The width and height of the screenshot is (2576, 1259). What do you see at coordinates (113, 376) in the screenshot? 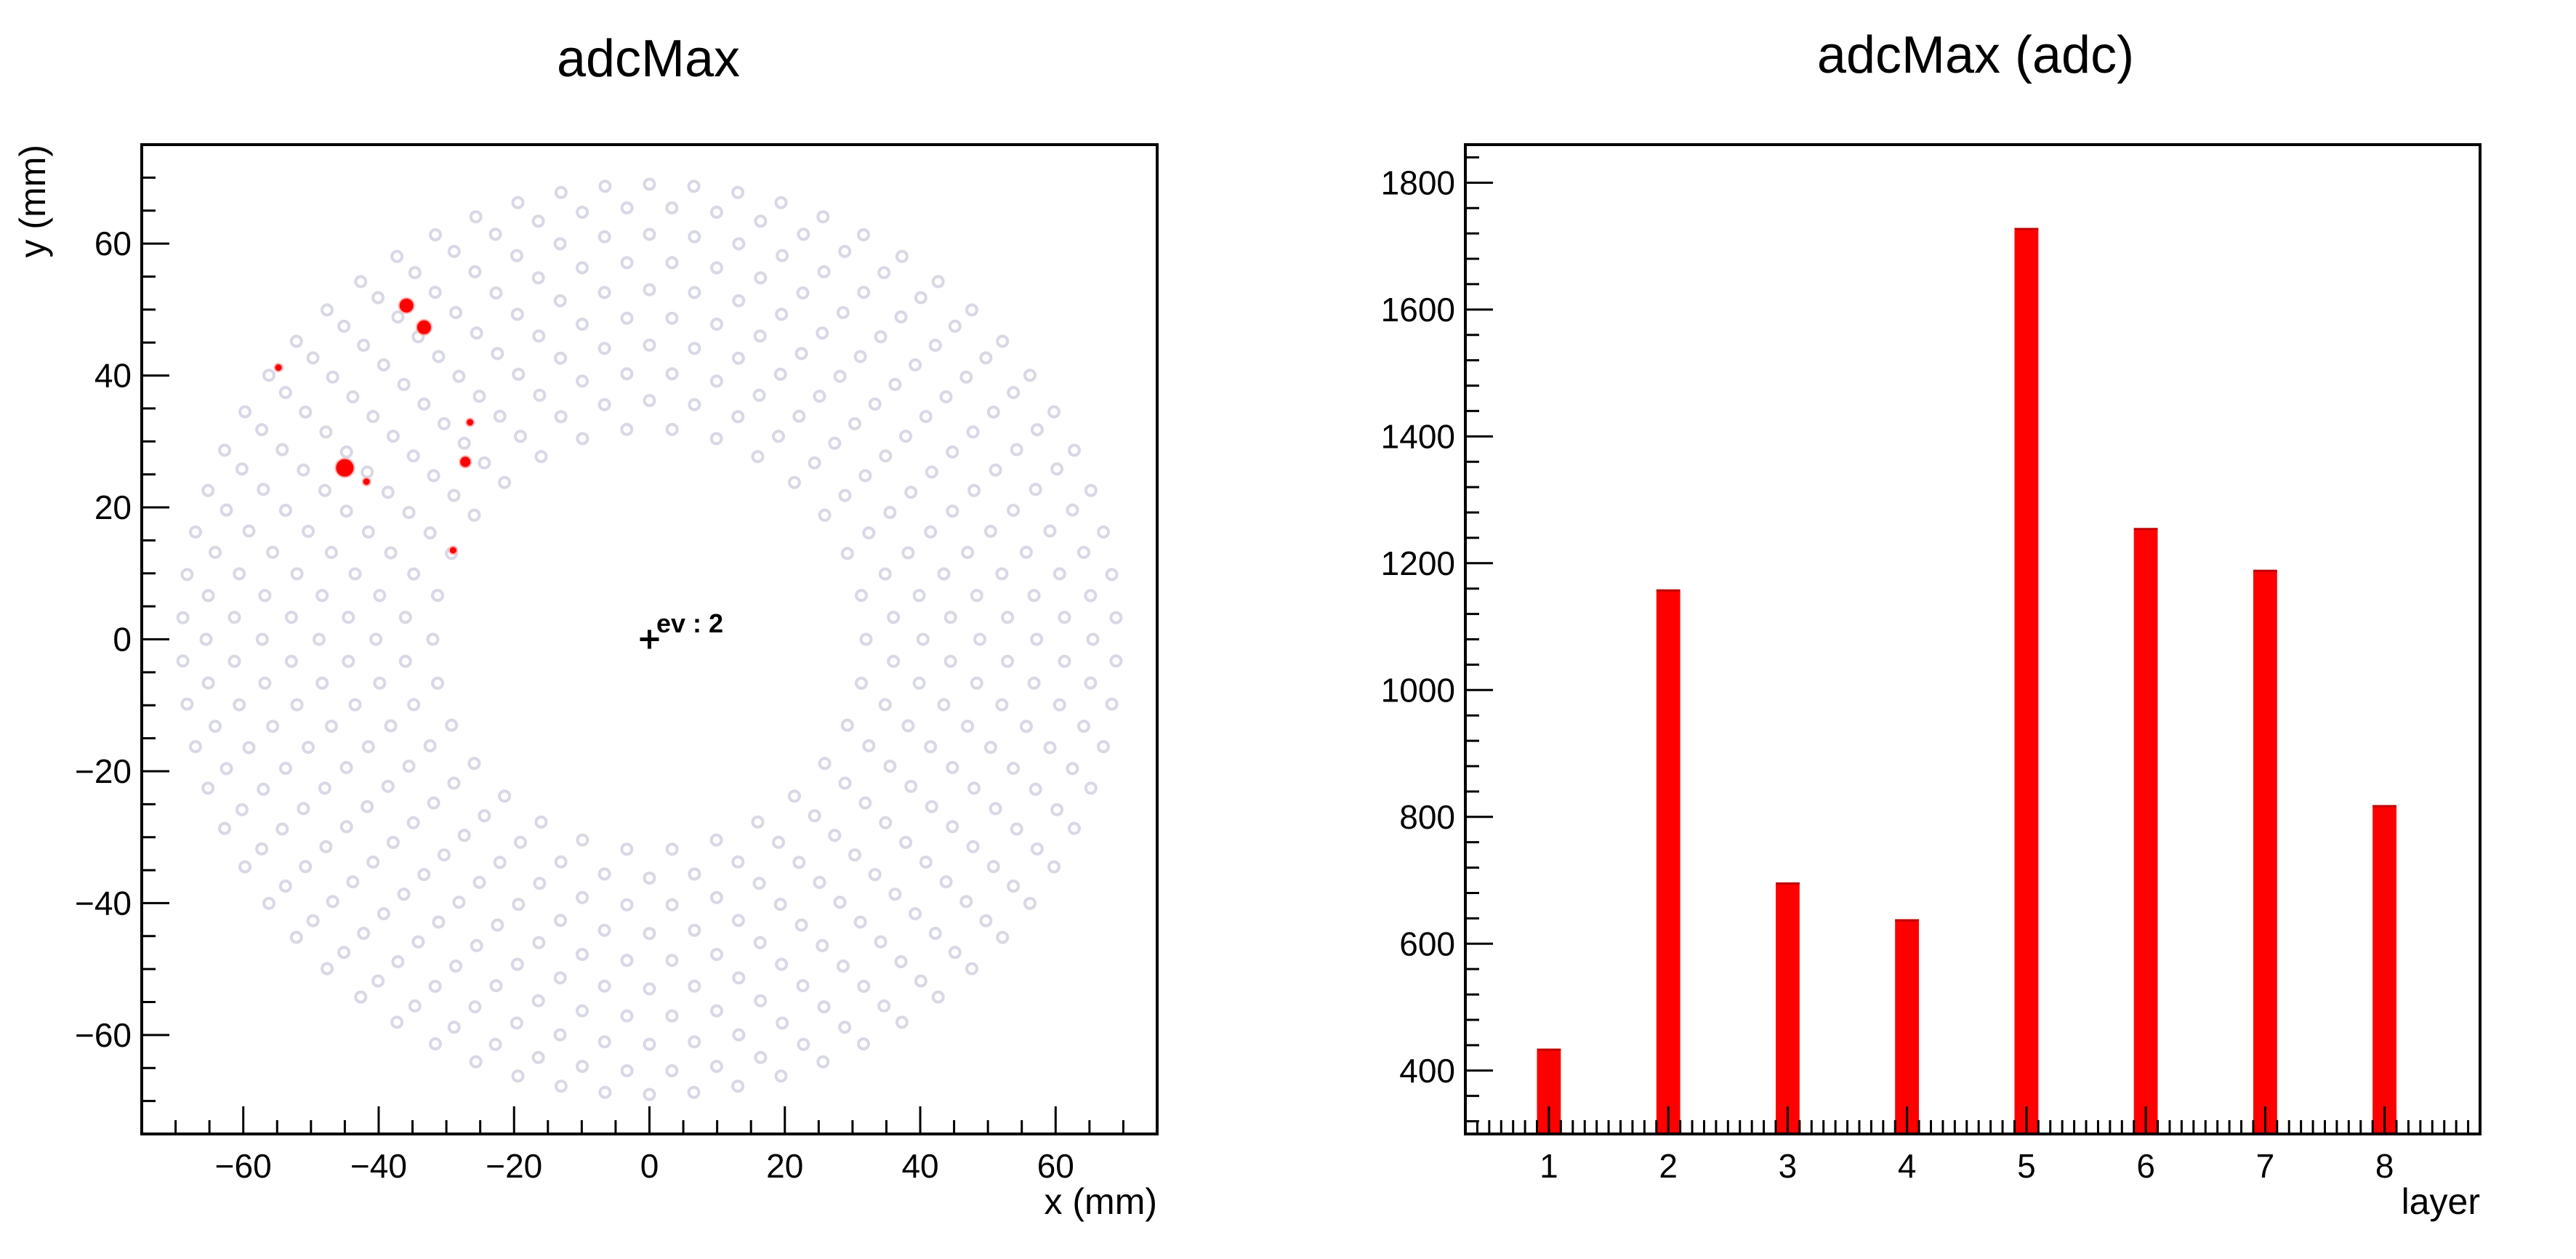
I see `y-tick-label: 40` at bounding box center [113, 376].